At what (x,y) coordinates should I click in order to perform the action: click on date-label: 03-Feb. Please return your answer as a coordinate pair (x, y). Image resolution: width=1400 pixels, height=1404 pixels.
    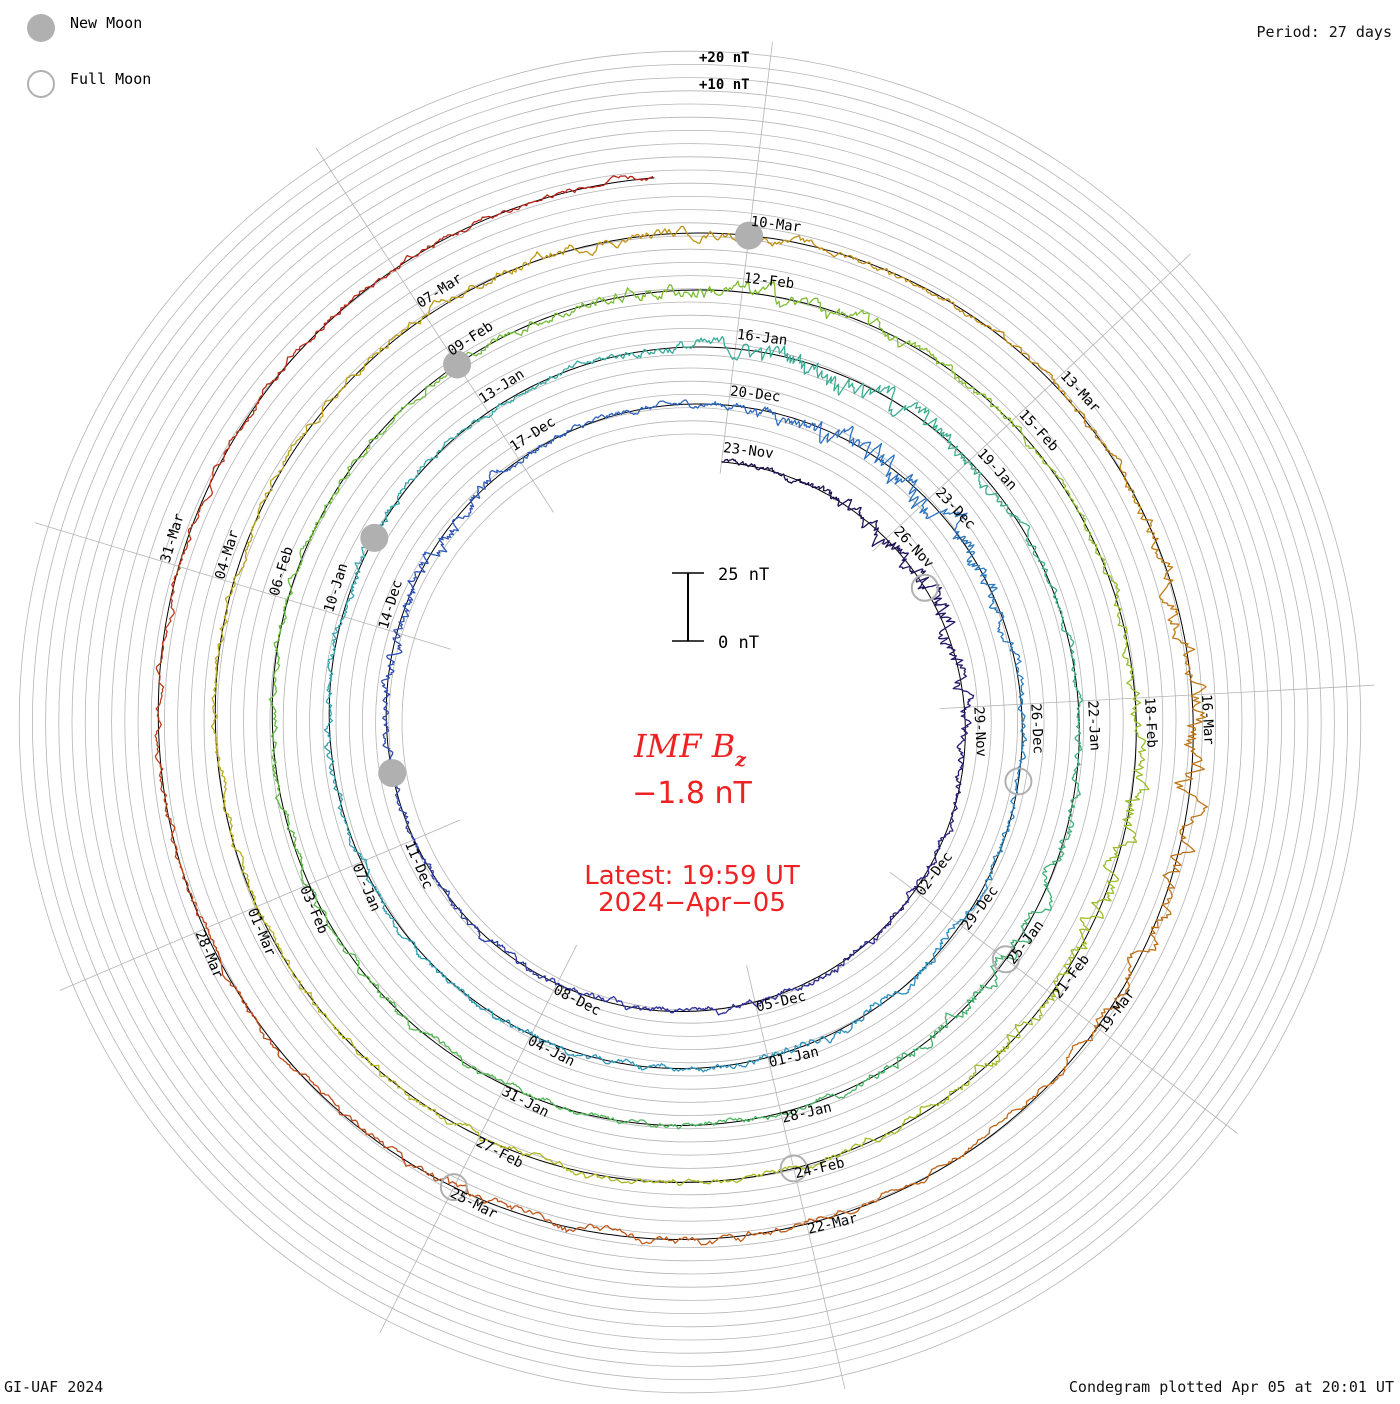
    Looking at the image, I should click on (313, 909).